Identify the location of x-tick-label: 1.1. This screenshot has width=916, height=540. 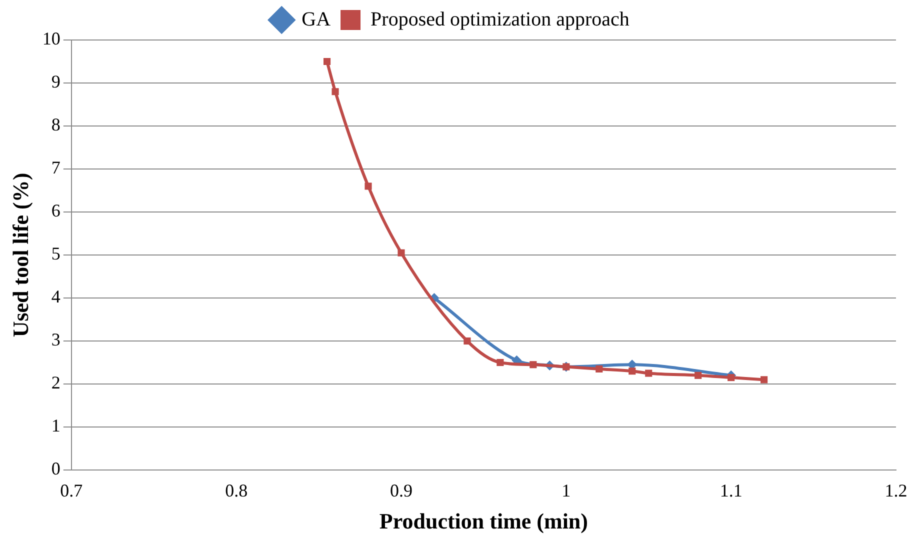
(731, 490).